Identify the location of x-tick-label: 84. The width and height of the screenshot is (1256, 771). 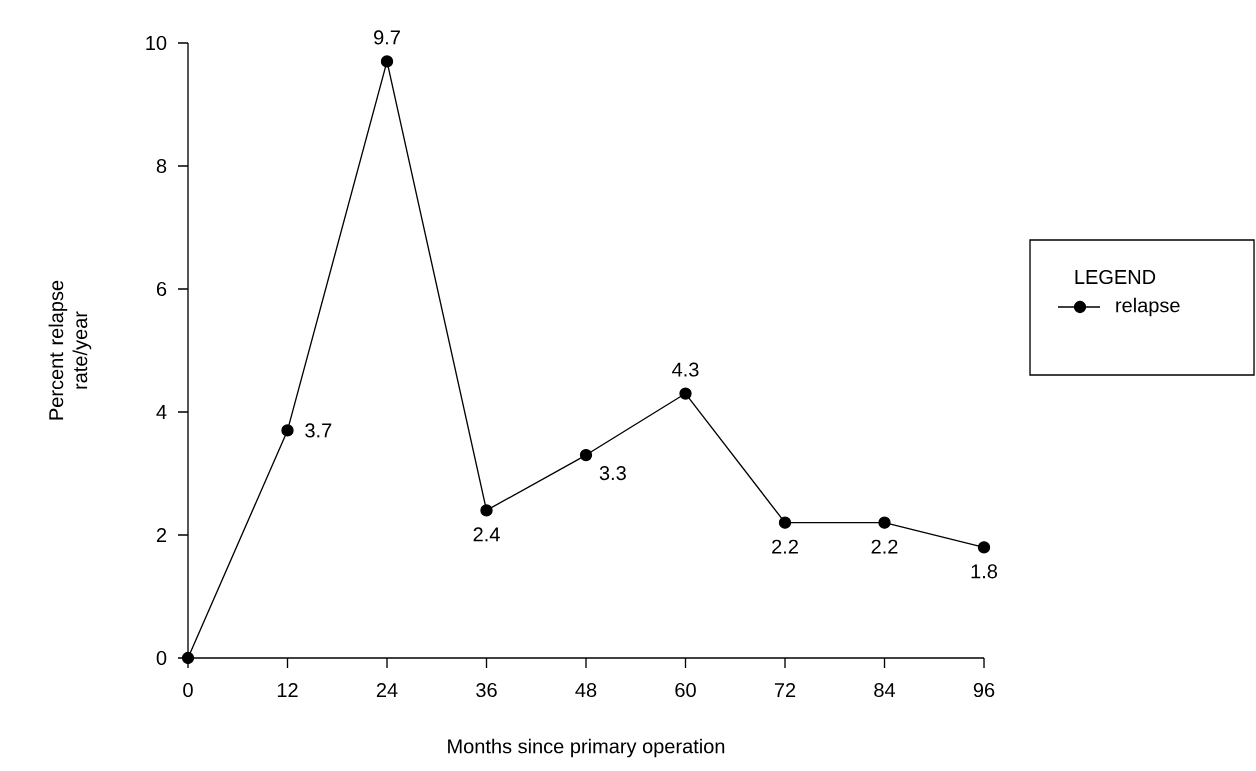
(885, 690).